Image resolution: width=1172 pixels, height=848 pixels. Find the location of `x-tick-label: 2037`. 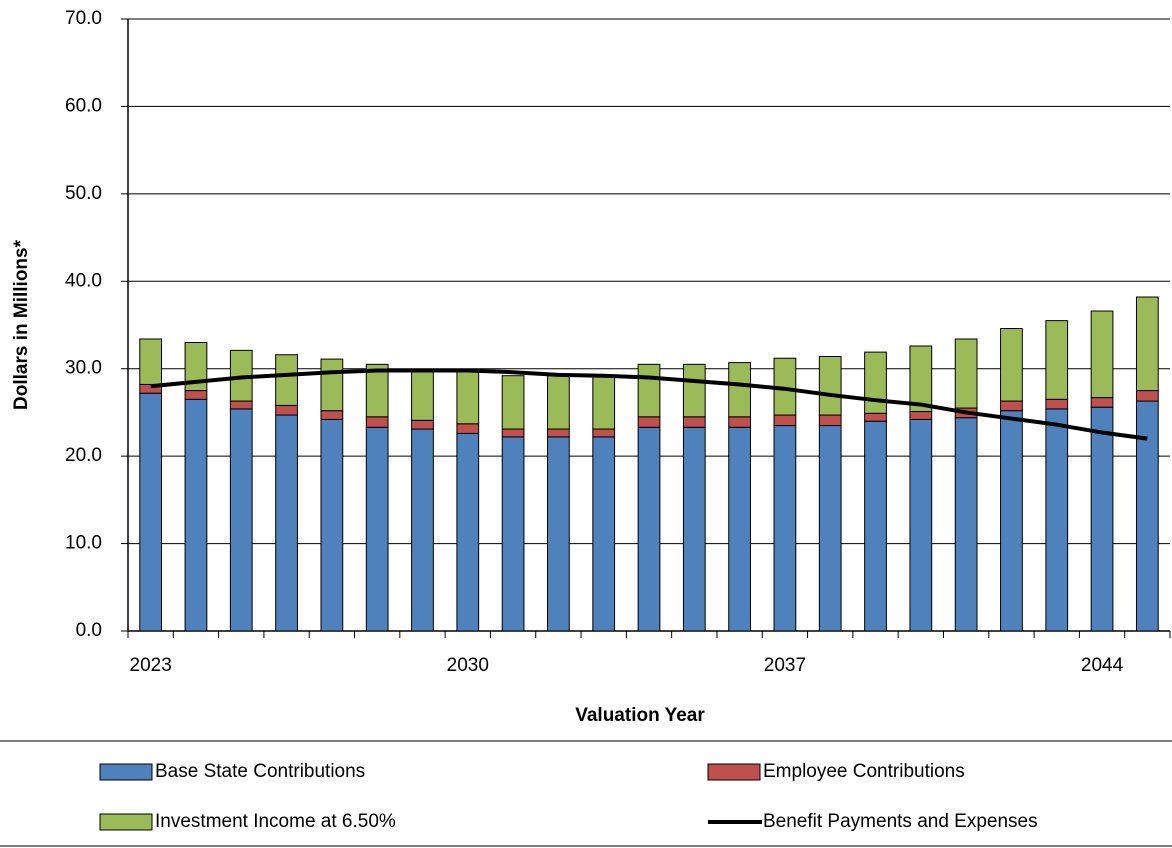

x-tick-label: 2037 is located at coordinates (785, 665).